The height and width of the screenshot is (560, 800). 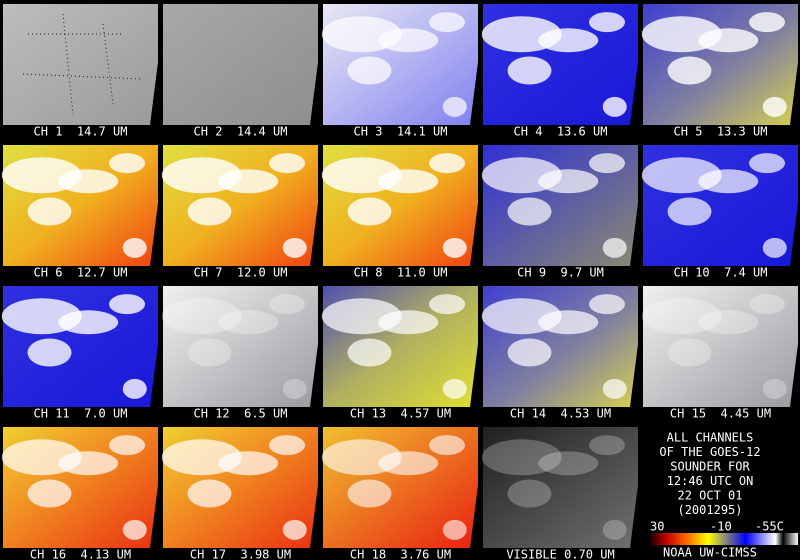 I want to click on panel-label: CH 18 3.76 UM, so click(x=400, y=554).